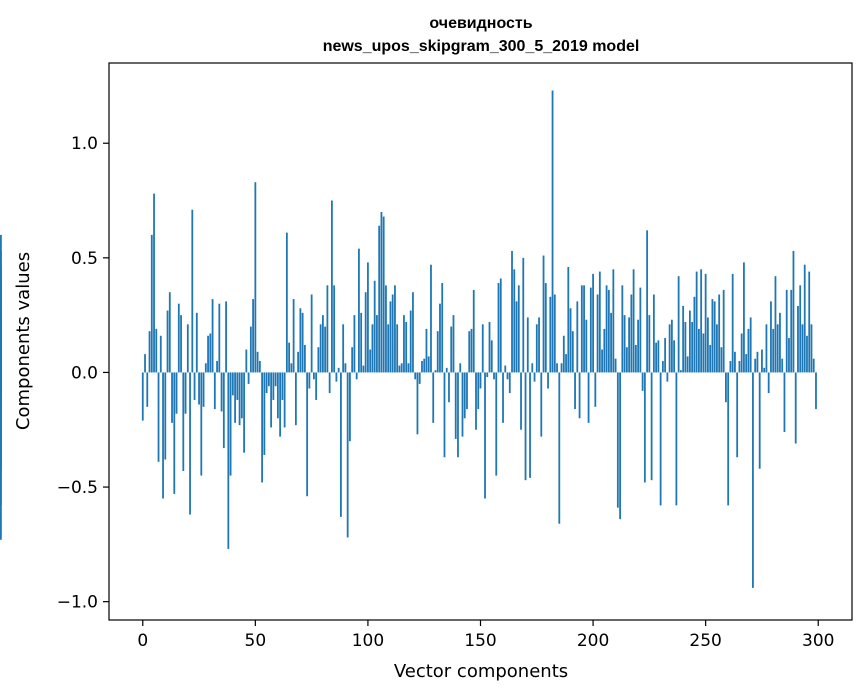  I want to click on x-tick-label: 250, so click(705, 641).